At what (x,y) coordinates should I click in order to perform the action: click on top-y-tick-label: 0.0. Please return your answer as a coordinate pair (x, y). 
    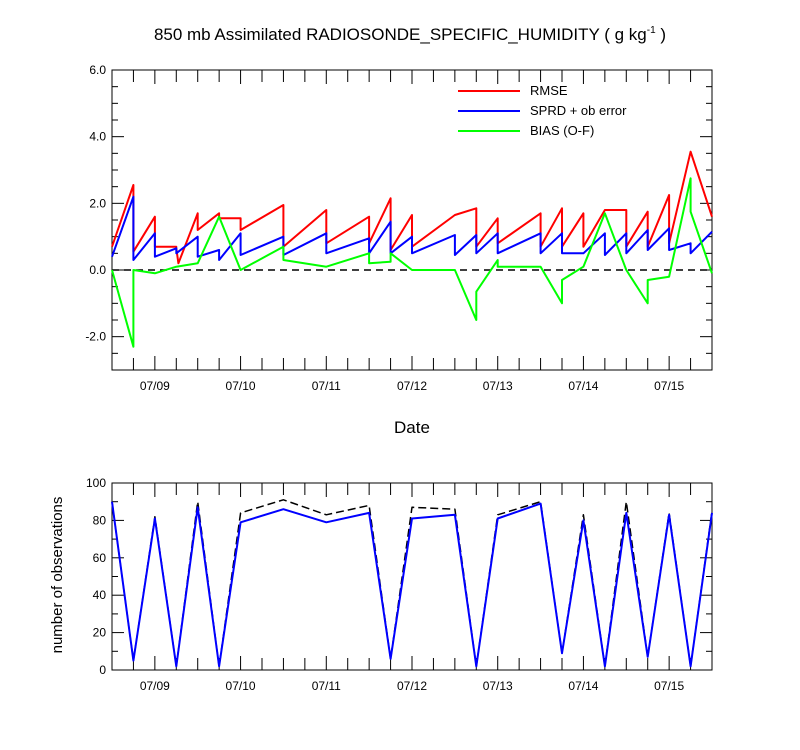
    Looking at the image, I should click on (97, 270).